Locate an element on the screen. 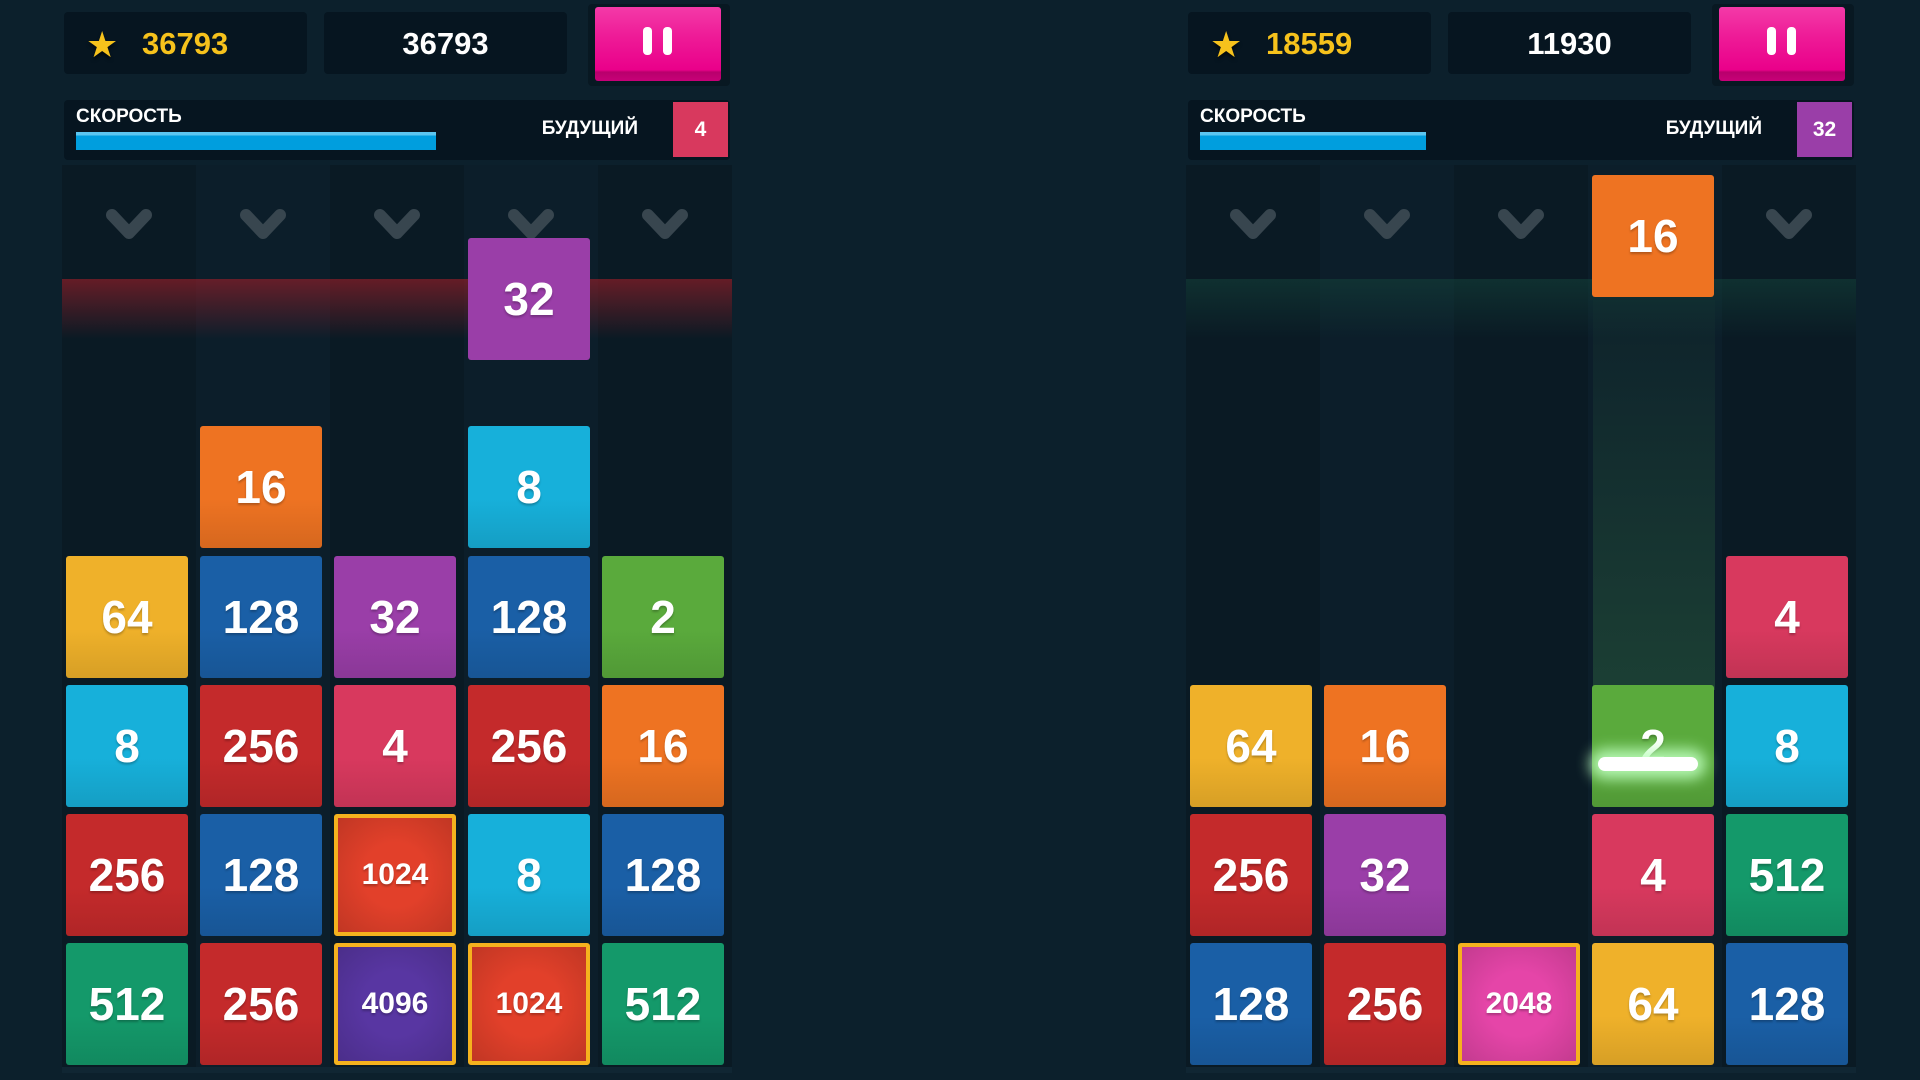 This screenshot has height=1080, width=1920. score-box: 36793 is located at coordinates (445, 43).